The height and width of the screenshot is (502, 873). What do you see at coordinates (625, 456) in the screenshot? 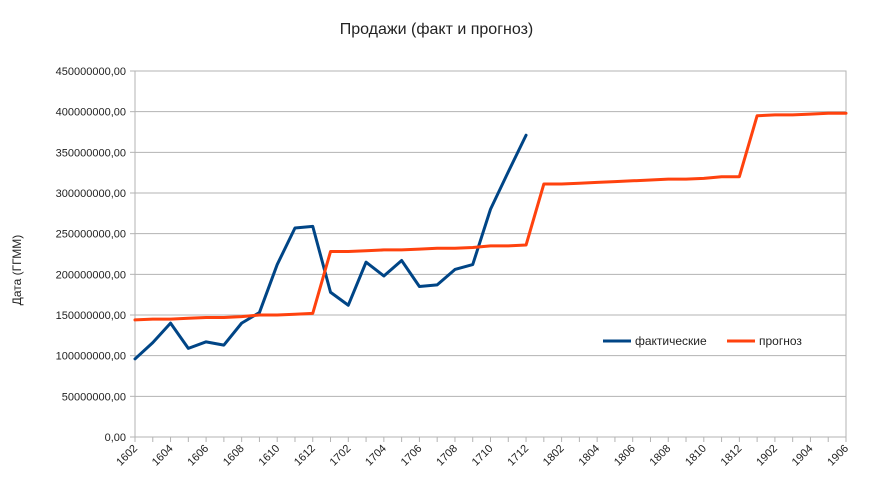
I see `x-tick-label: 1806` at bounding box center [625, 456].